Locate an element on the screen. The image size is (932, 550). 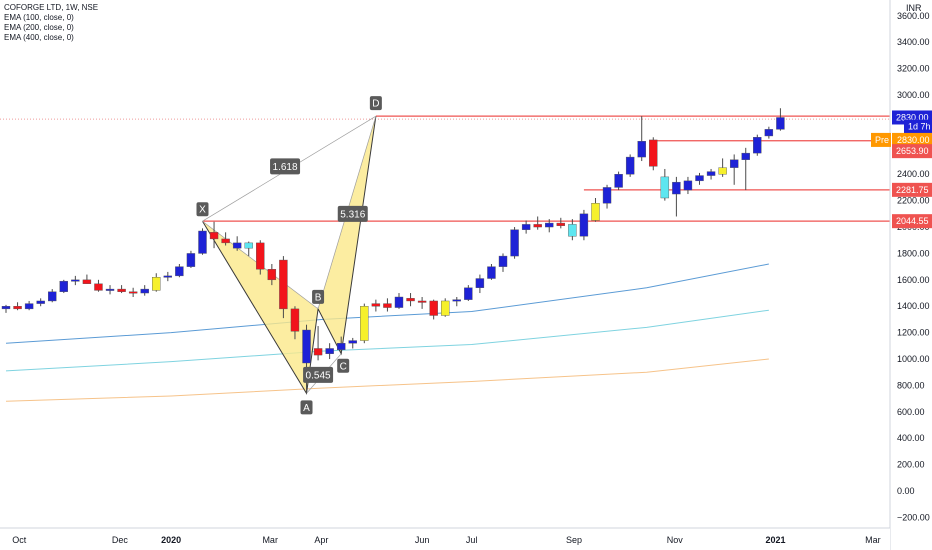
pattern-labels: X A B C D 1.618 5.316 0.545 is located at coordinates (289, 255).